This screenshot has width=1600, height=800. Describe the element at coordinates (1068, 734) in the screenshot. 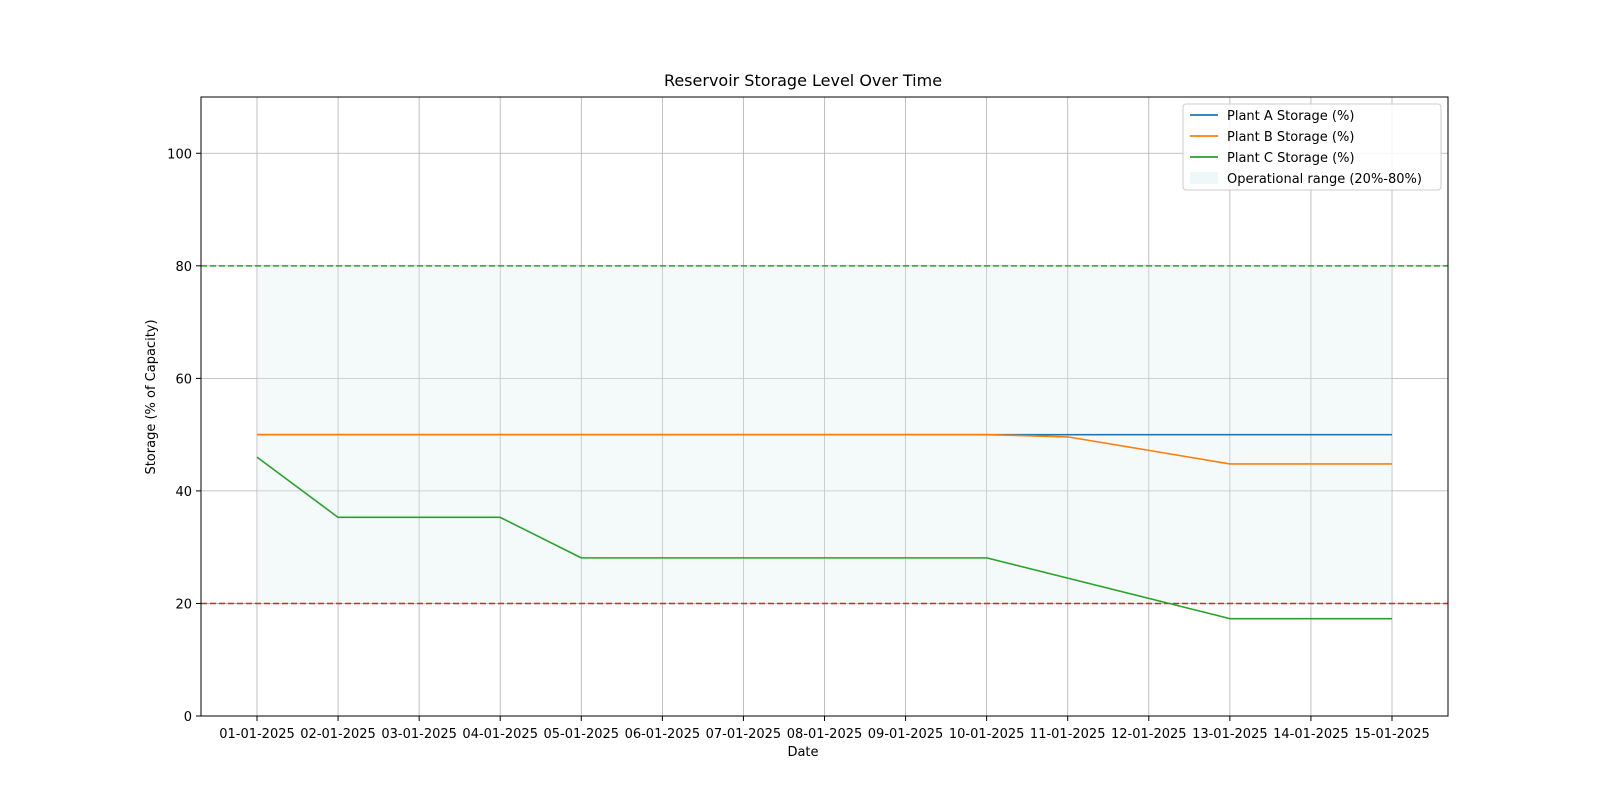

I see `x-tick-label: 11-01-2025` at that location.